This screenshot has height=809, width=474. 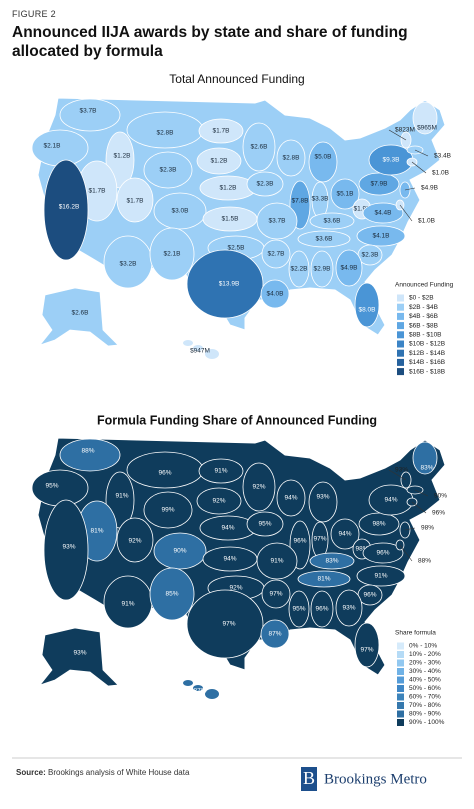 I want to click on legend-label: 40% - 50%, so click(x=425, y=680).